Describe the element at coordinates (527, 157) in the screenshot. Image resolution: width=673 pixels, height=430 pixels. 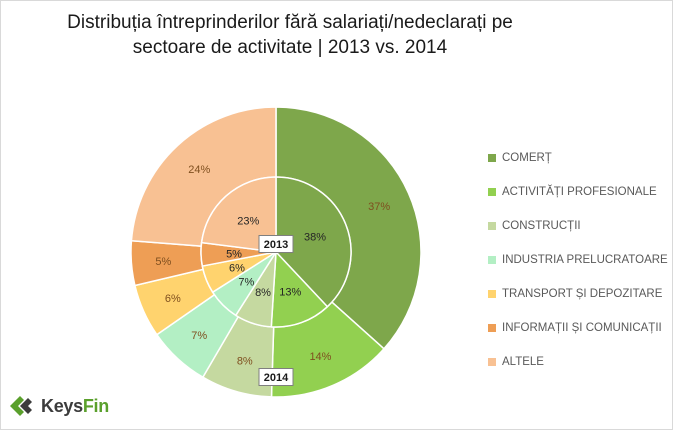
I see `legend-label: COMERȚ` at that location.